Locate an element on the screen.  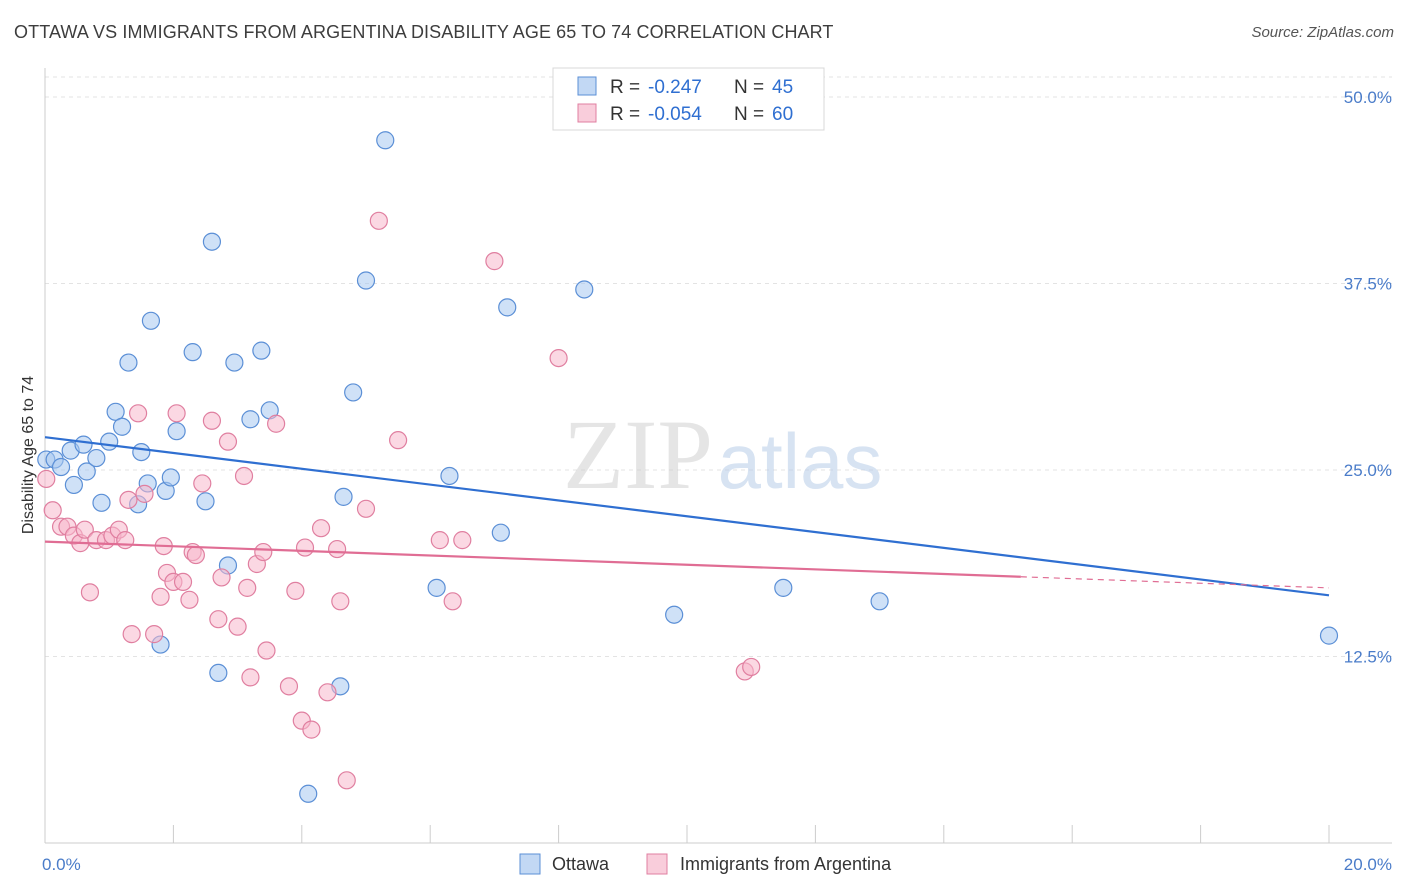
source-credit: Source: ZipAtlas.com is located at coordinates (1322, 32).